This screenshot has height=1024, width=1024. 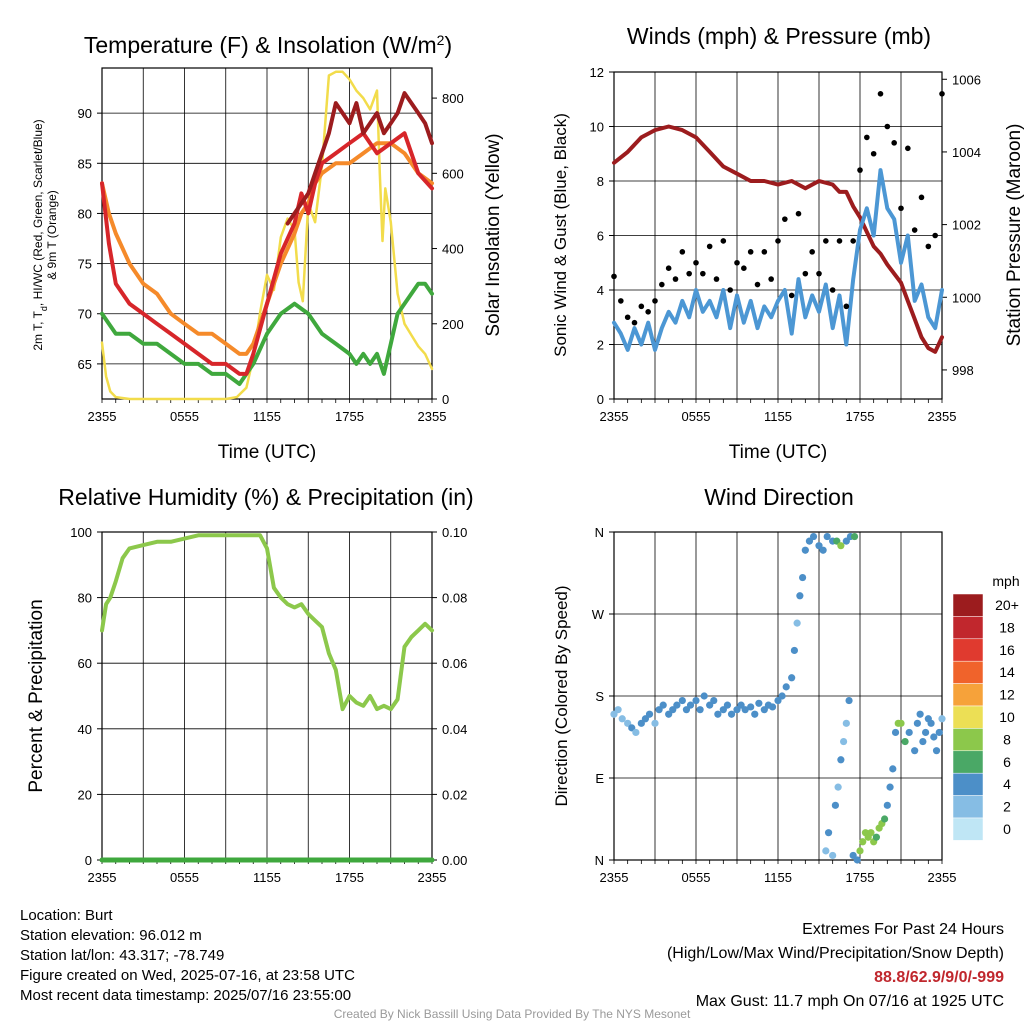 I want to click on legend-label: 4, so click(x=1007, y=784).